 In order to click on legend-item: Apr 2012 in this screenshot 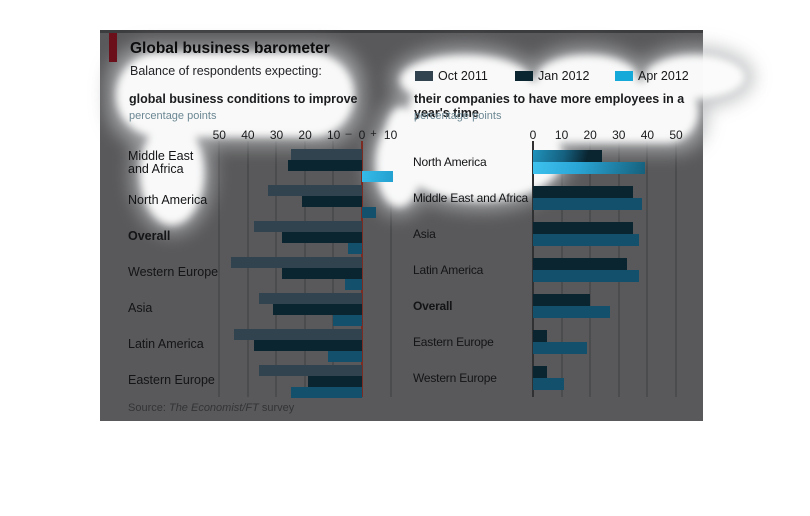, I will do `click(660, 76)`.